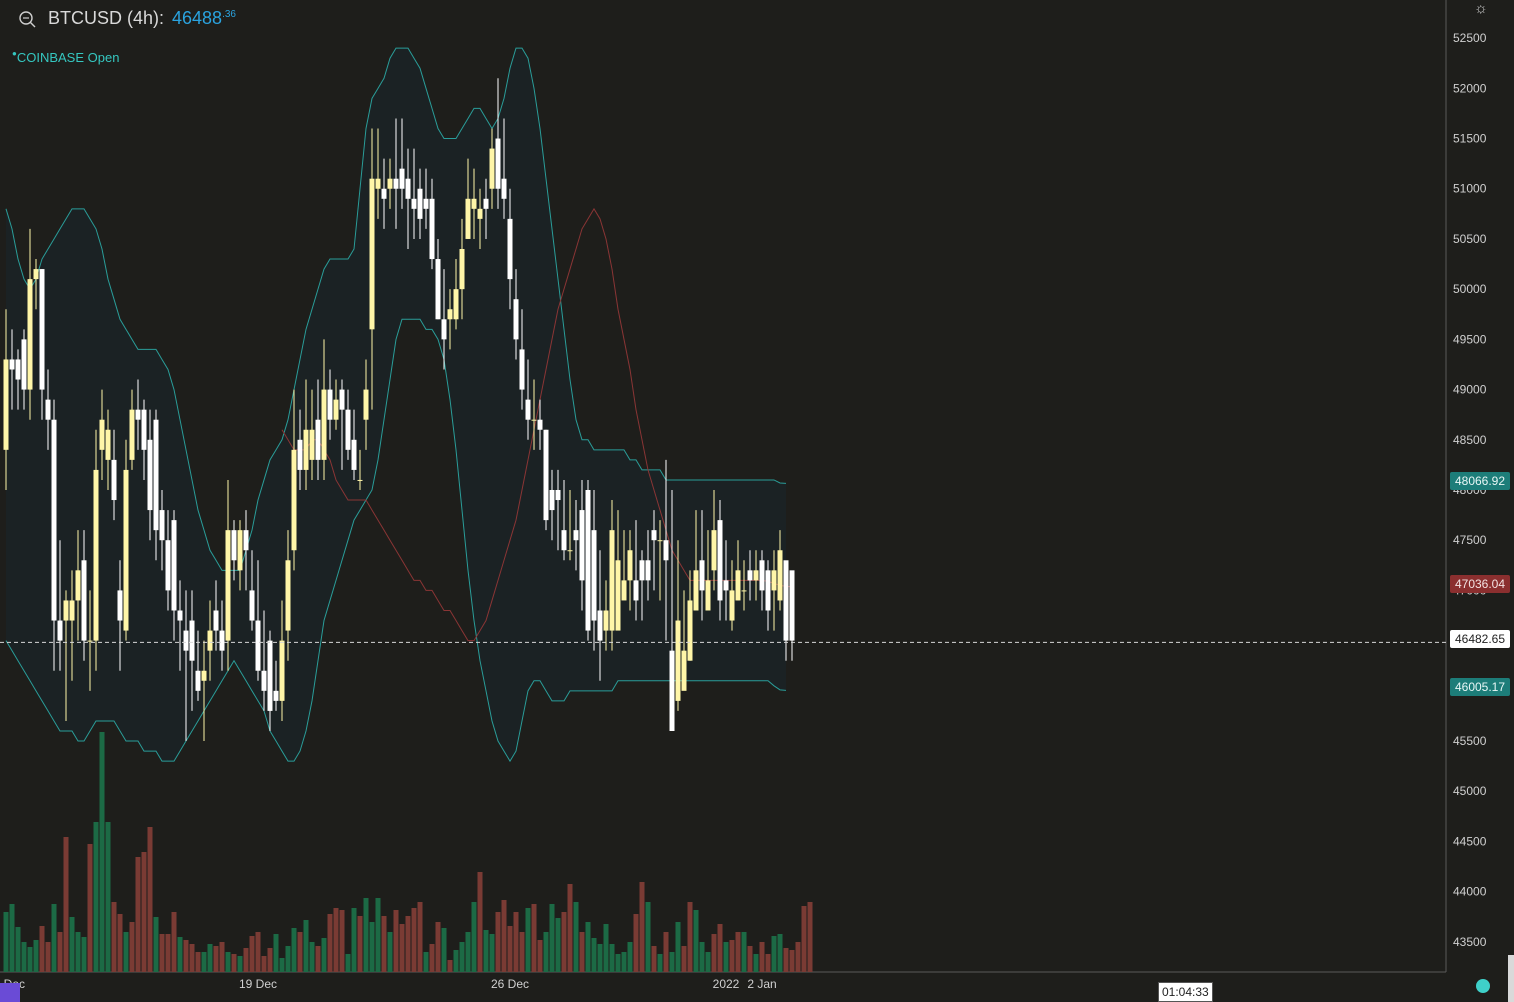  What do you see at coordinates (204, 18) in the screenshot?
I see `current-price: 46488.36` at bounding box center [204, 18].